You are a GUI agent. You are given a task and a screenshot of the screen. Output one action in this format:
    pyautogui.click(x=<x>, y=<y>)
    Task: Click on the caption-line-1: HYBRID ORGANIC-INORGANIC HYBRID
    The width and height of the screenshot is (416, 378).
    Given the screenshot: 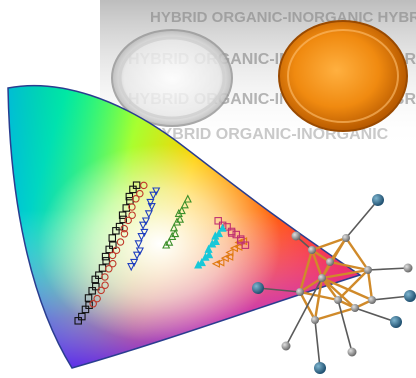 What is the action you would take?
    pyautogui.click(x=283, y=17)
    